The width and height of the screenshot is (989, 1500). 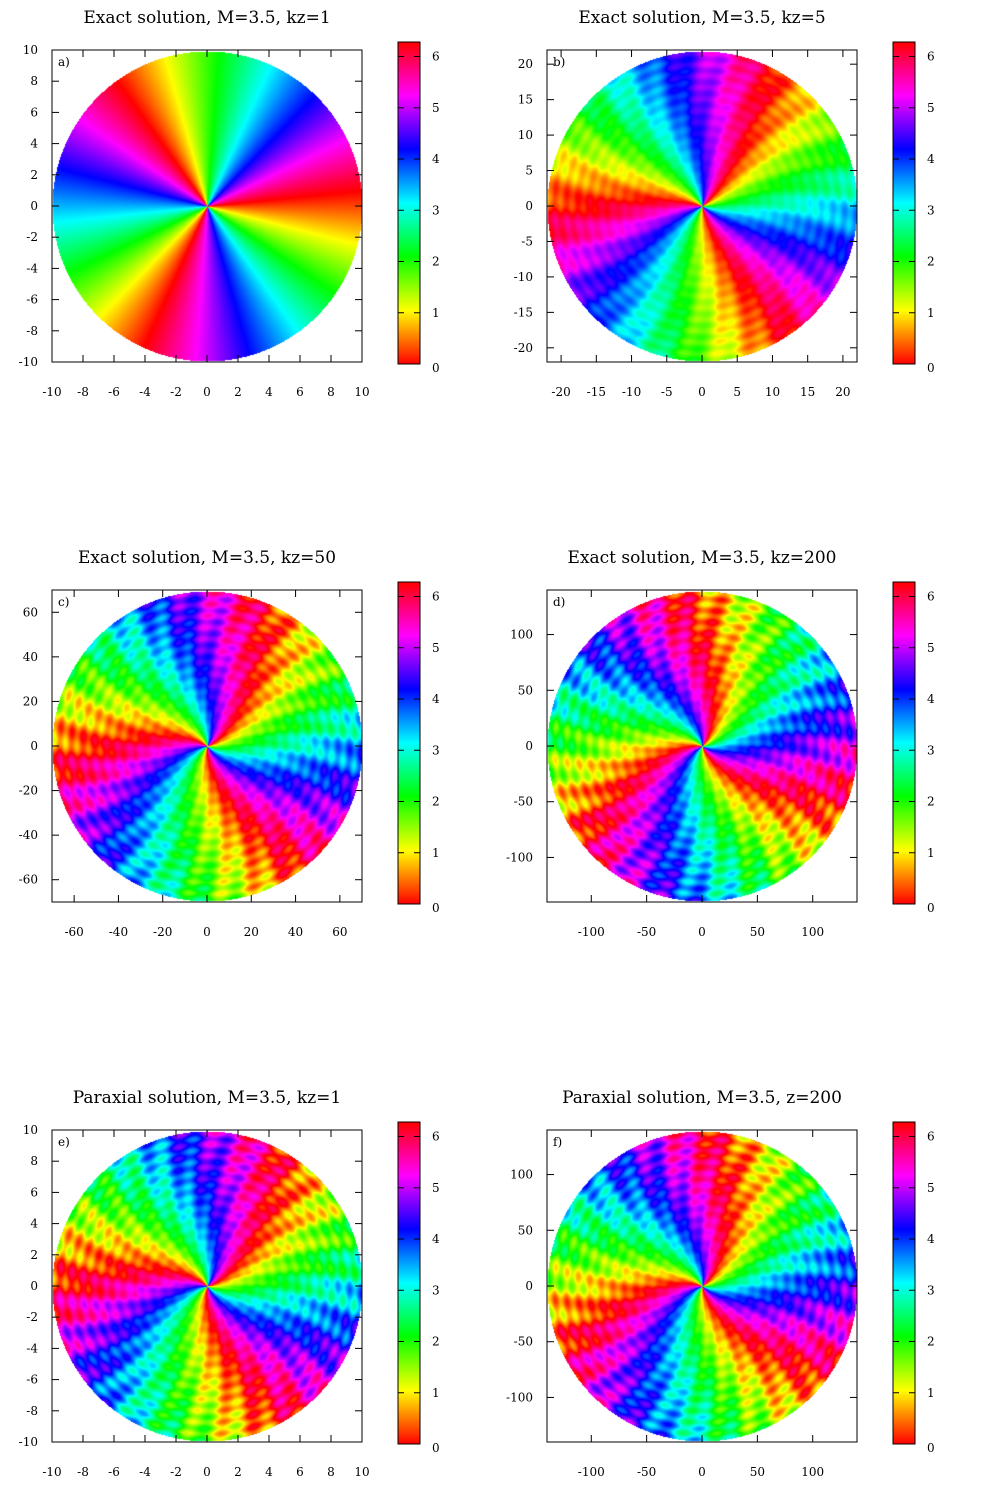 What do you see at coordinates (331, 392) in the screenshot?
I see `x-tick-label: 8` at bounding box center [331, 392].